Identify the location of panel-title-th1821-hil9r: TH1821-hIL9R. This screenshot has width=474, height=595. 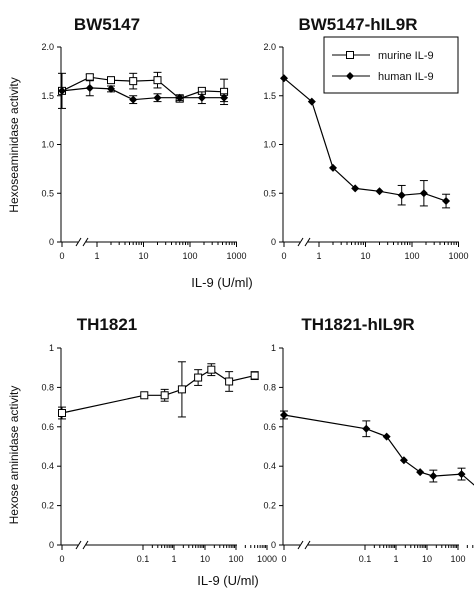
(357, 324).